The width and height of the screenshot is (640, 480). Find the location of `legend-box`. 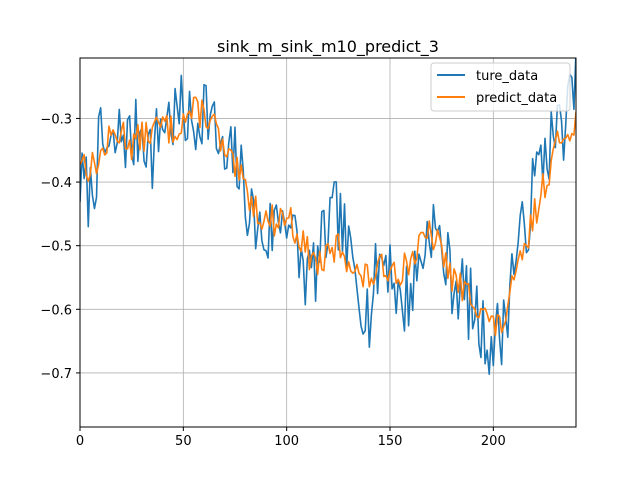

legend-box is located at coordinates (500, 87).